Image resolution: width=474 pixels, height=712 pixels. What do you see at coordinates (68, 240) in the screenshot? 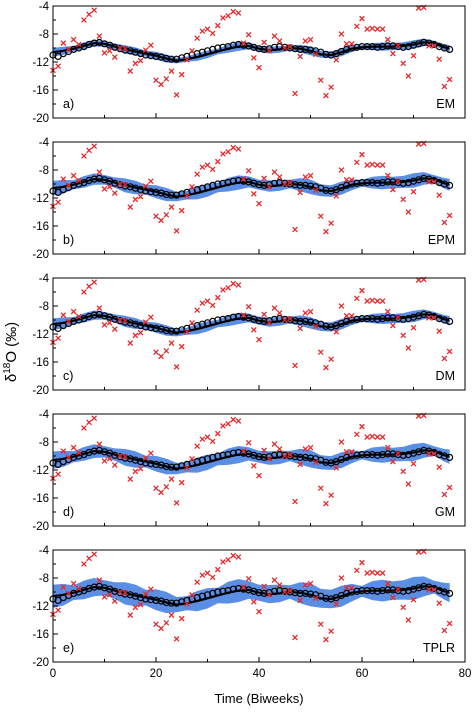
I see `panel-letter: b)` at bounding box center [68, 240].